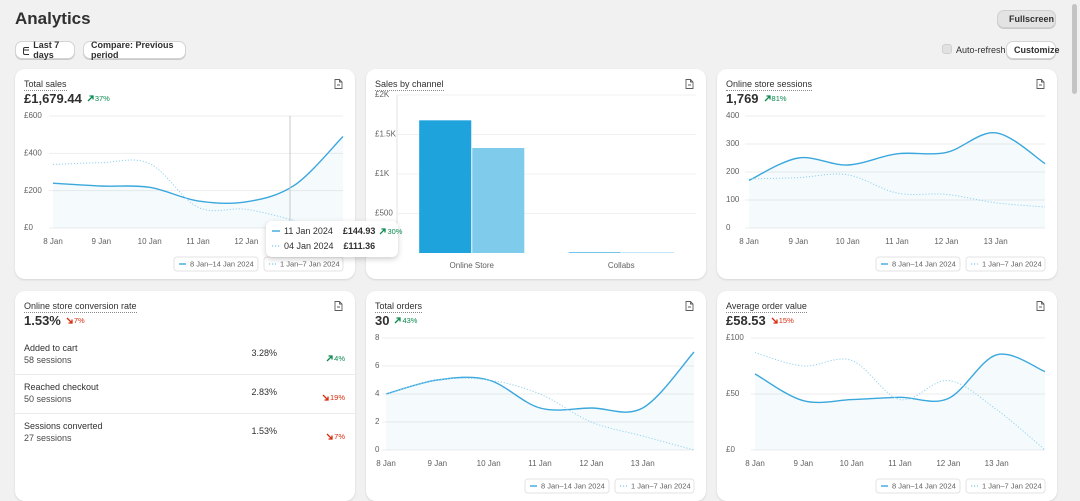  I want to click on page-title: Analytics, so click(53, 18).